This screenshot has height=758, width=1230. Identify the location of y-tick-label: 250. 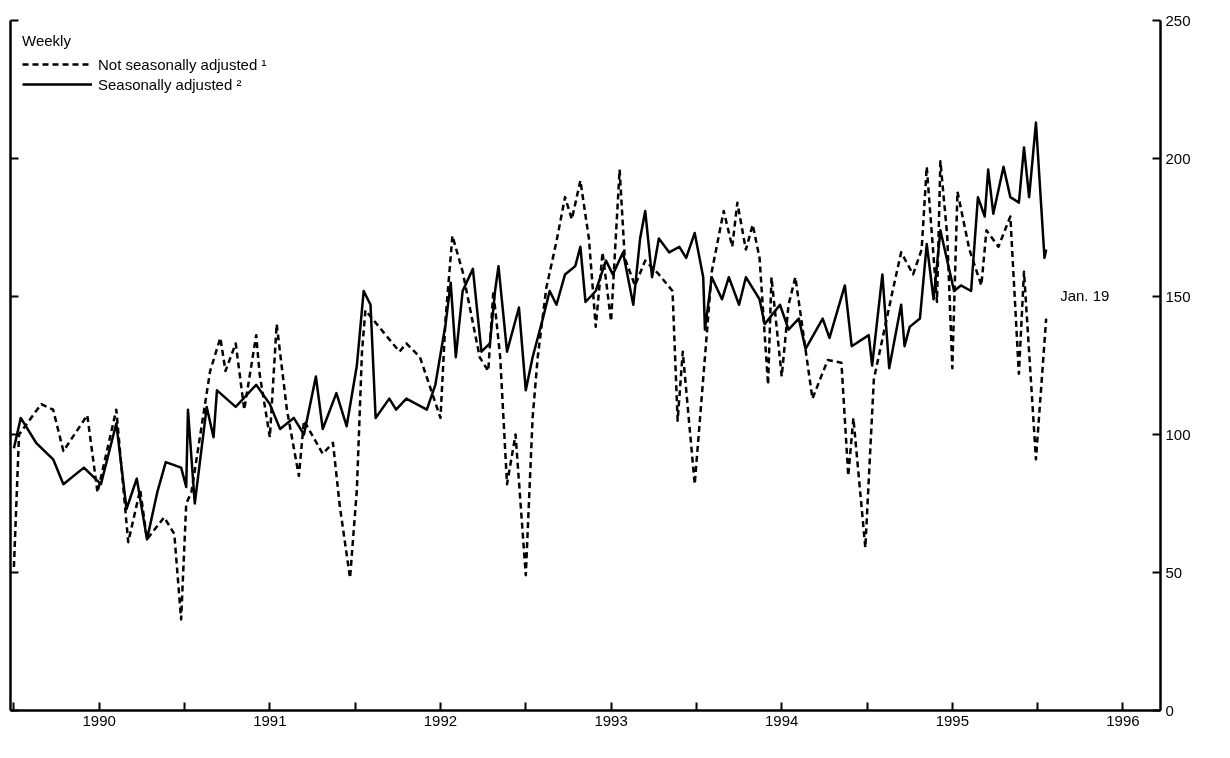
(1178, 20).